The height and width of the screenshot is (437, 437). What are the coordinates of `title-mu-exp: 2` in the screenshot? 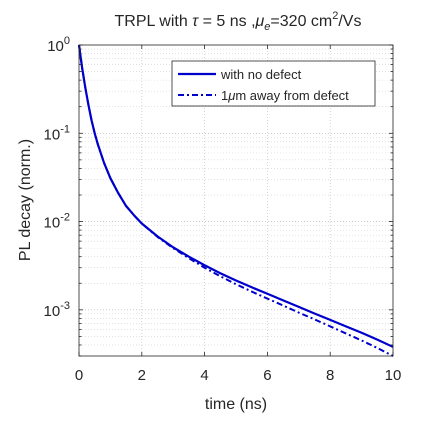 It's located at (335, 16).